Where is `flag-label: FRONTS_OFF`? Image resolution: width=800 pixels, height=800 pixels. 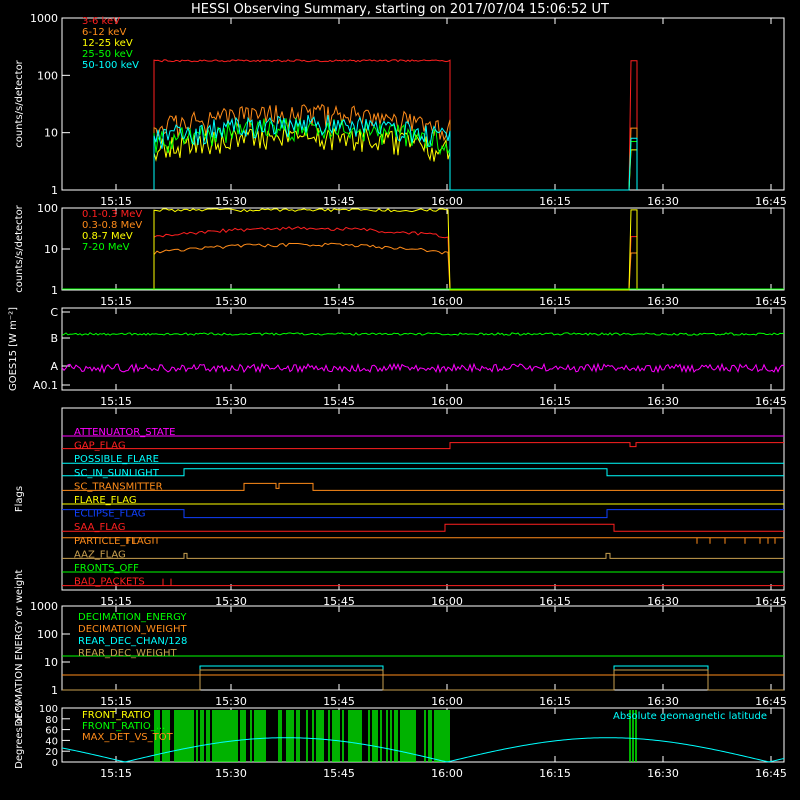 flag-label: FRONTS_OFF is located at coordinates (106, 568).